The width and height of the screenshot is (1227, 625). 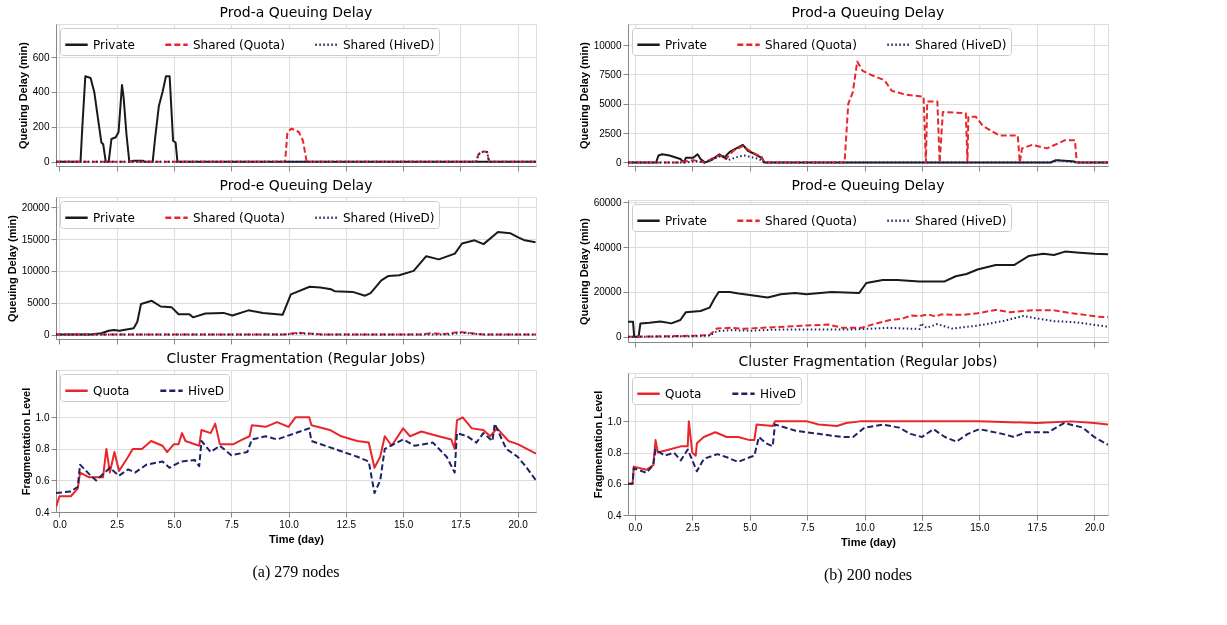 What do you see at coordinates (868, 575) in the screenshot?
I see `text: (b) 200 nodes` at bounding box center [868, 575].